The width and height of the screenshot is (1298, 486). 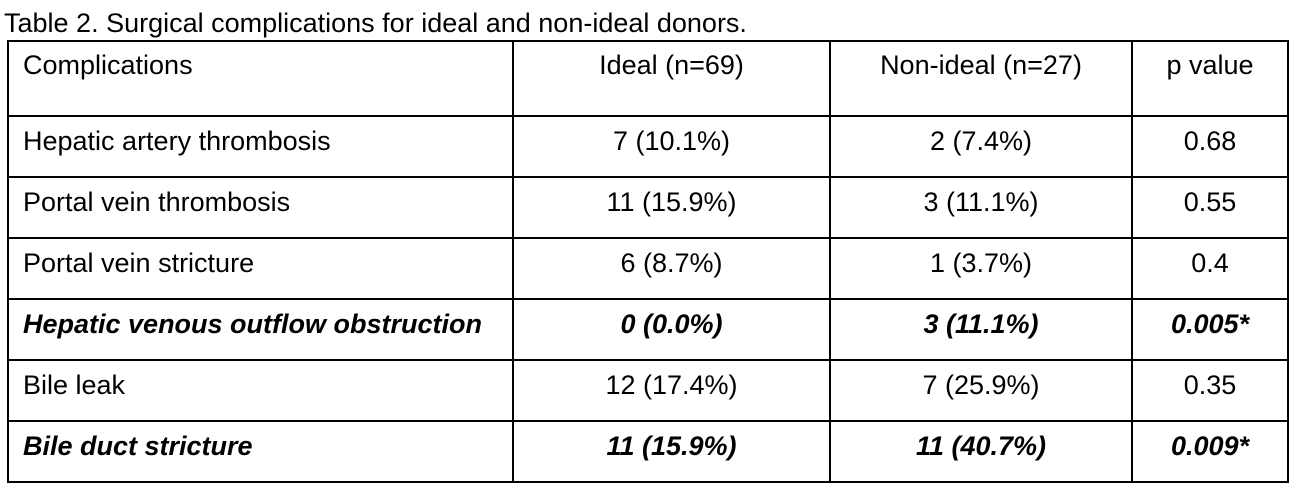 What do you see at coordinates (671, 268) in the screenshot?
I see `ideal-cell: 6 (8.7%)` at bounding box center [671, 268].